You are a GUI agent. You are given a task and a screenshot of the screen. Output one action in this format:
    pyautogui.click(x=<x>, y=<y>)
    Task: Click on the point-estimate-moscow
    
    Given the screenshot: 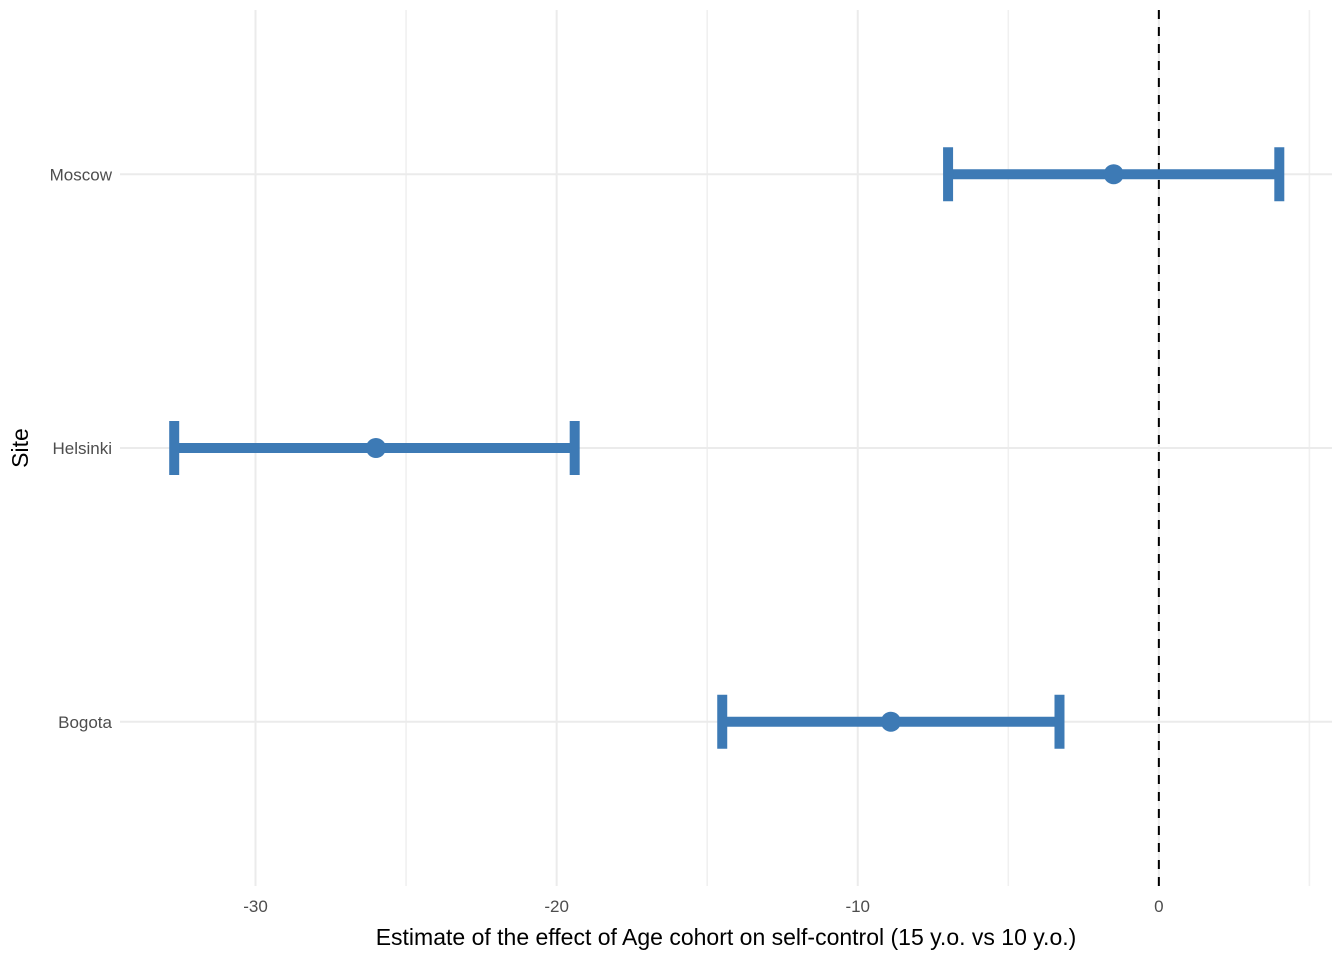 What is the action you would take?
    pyautogui.click(x=1113, y=174)
    